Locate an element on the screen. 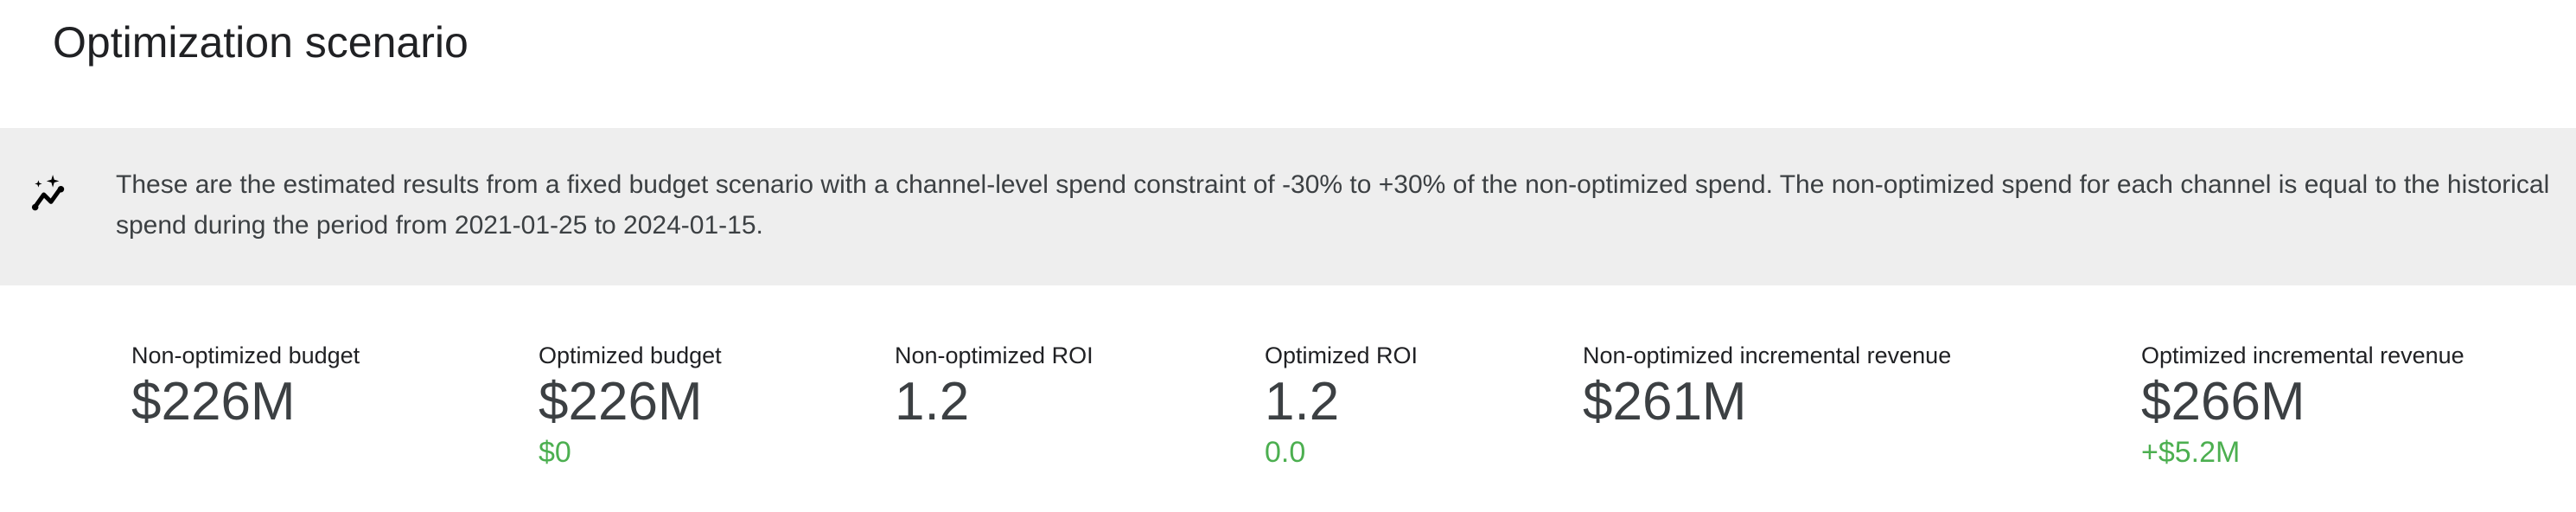 The height and width of the screenshot is (512, 2576). metric-label: Optimized budget is located at coordinates (630, 355).